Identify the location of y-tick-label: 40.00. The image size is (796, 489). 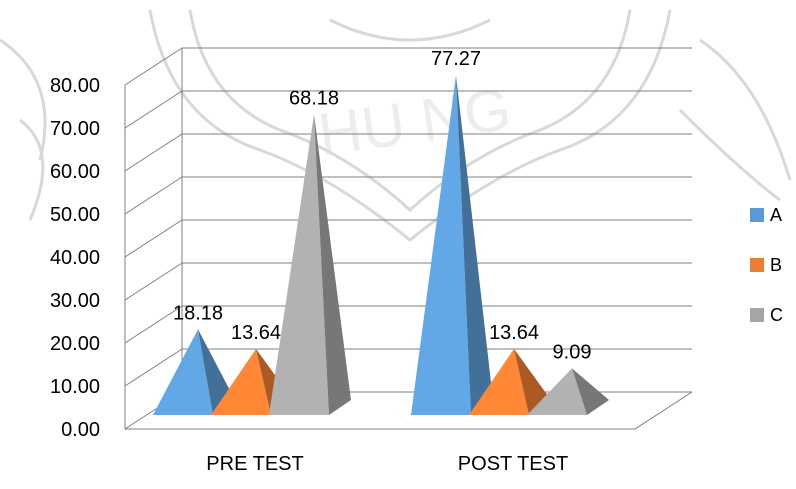
(75, 258).